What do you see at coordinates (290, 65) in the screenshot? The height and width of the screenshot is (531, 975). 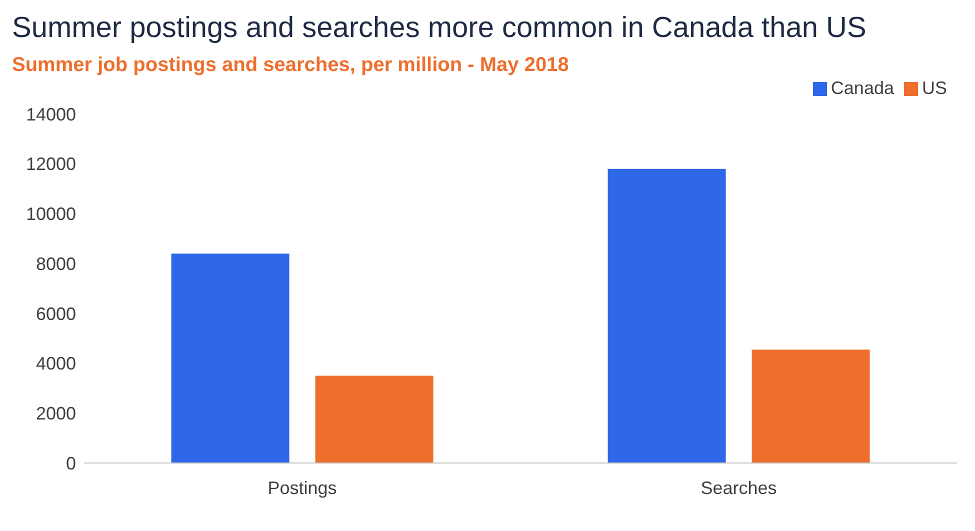 I see `chart-subtitle: Summer job postings and searches, per million - May 2018` at bounding box center [290, 65].